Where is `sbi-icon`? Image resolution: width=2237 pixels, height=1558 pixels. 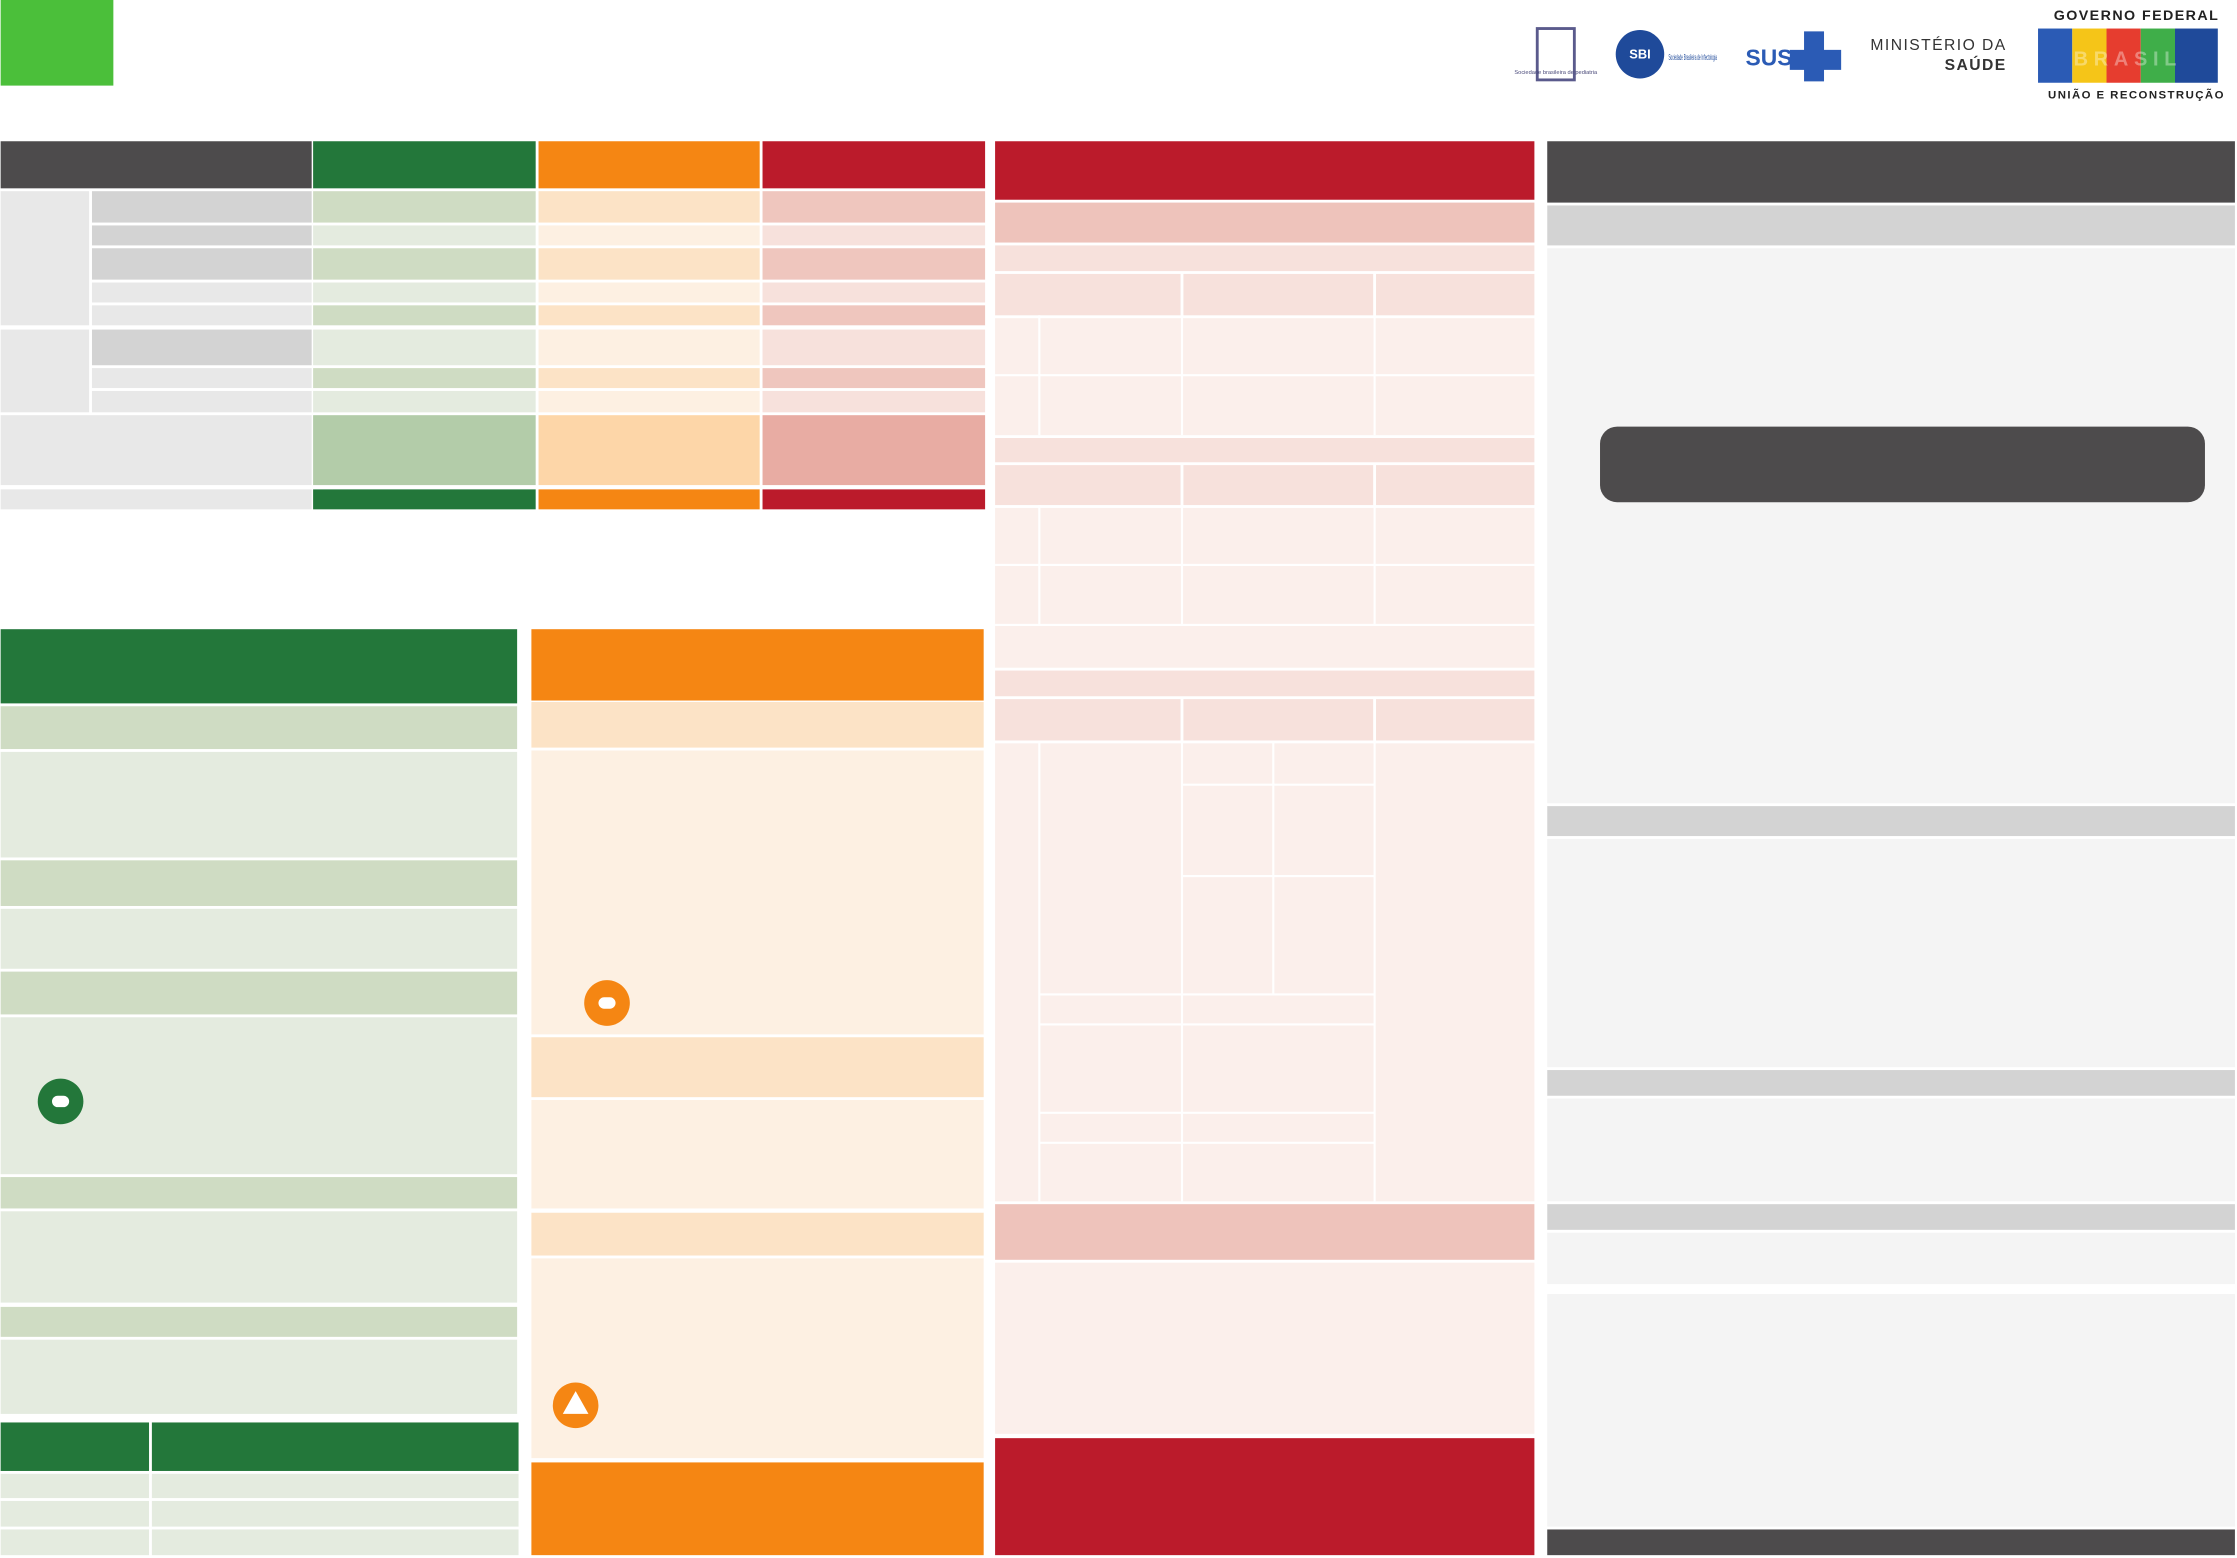 sbi-icon is located at coordinates (1640, 54).